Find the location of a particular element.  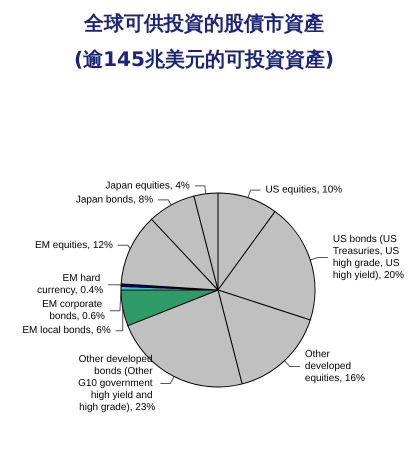

slice-label: EM equities, 12% is located at coordinates (74, 245).